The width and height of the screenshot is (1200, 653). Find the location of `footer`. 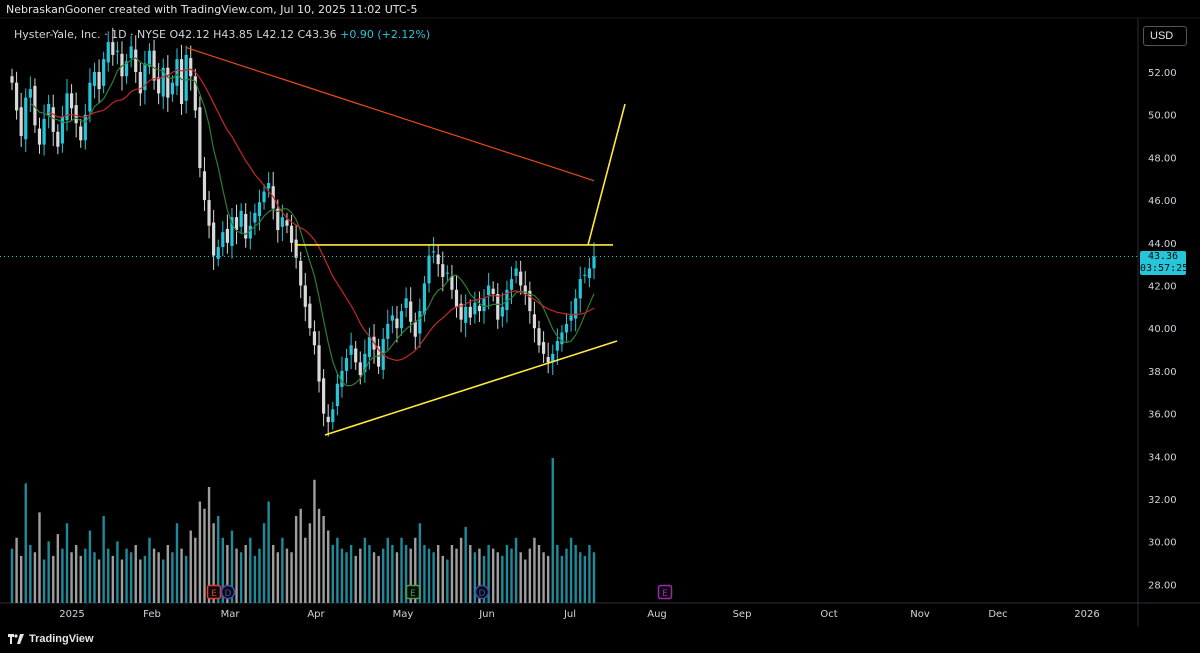

footer is located at coordinates (600, 639).